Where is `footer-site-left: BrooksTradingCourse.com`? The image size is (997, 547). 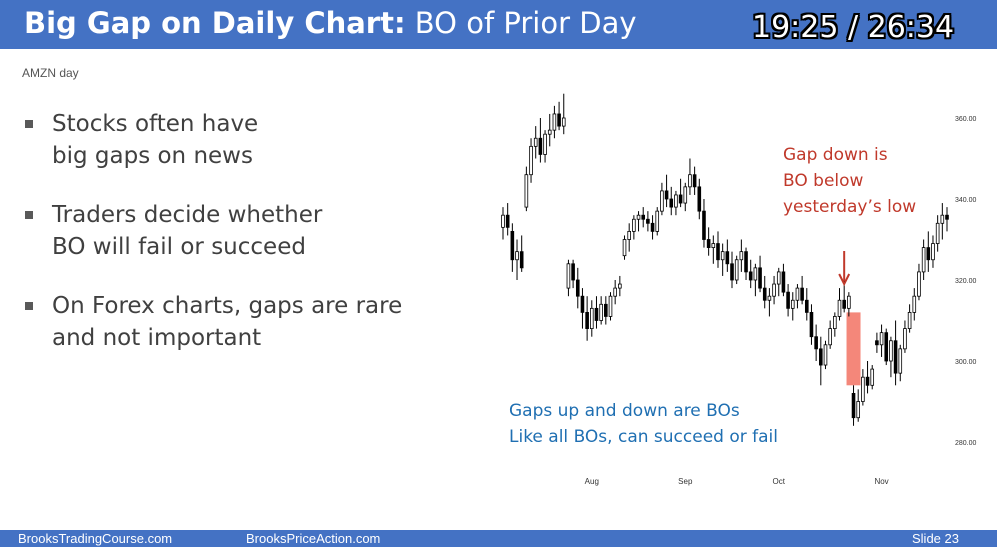 footer-site-left: BrooksTradingCourse.com is located at coordinates (95, 538).